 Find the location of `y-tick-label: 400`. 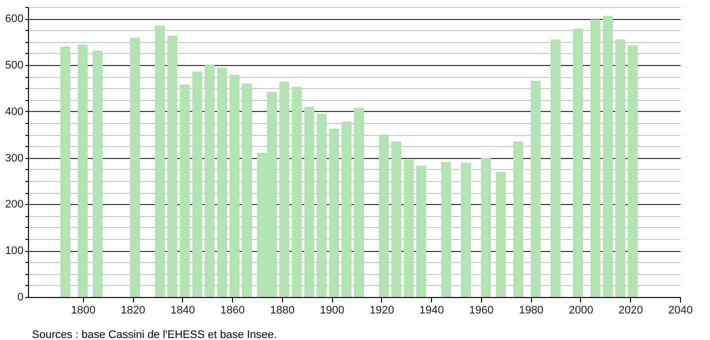

y-tick-label: 400 is located at coordinates (14, 112).